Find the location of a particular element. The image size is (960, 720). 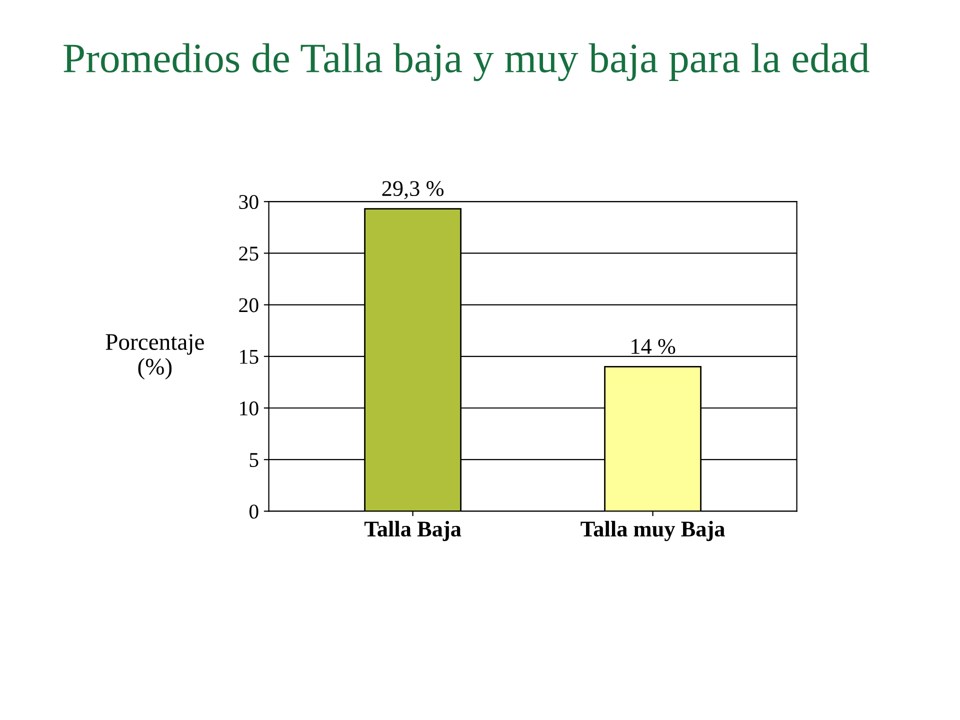

y-tick-label: 20 is located at coordinates (248, 305).